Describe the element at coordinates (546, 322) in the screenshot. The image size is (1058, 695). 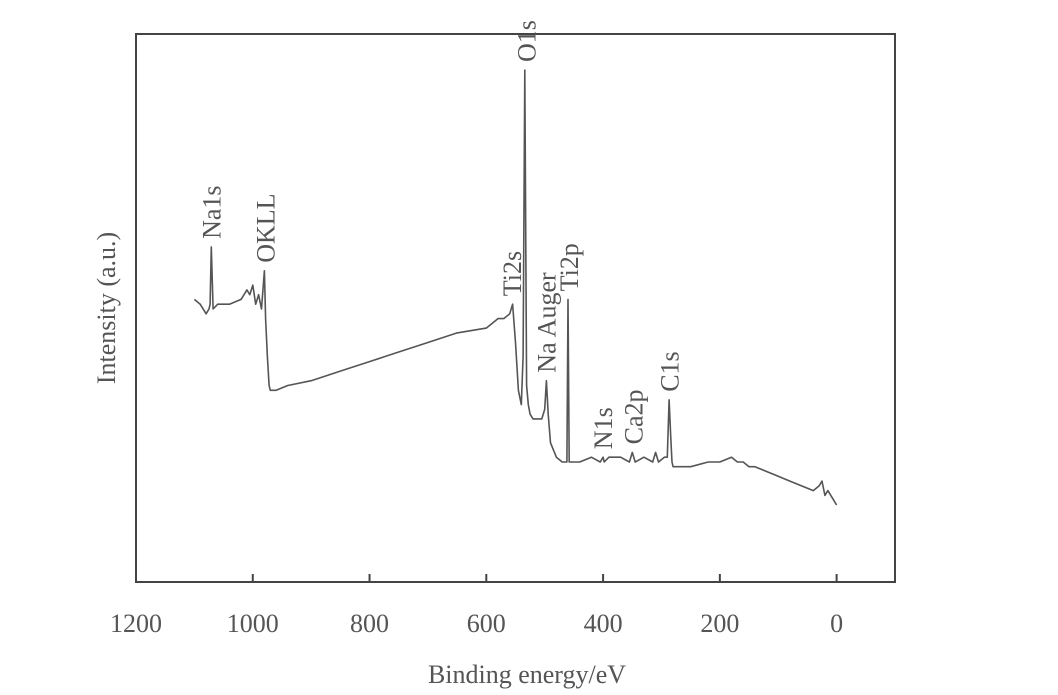
I see `peak-label-na-auger: Na Auger` at that location.